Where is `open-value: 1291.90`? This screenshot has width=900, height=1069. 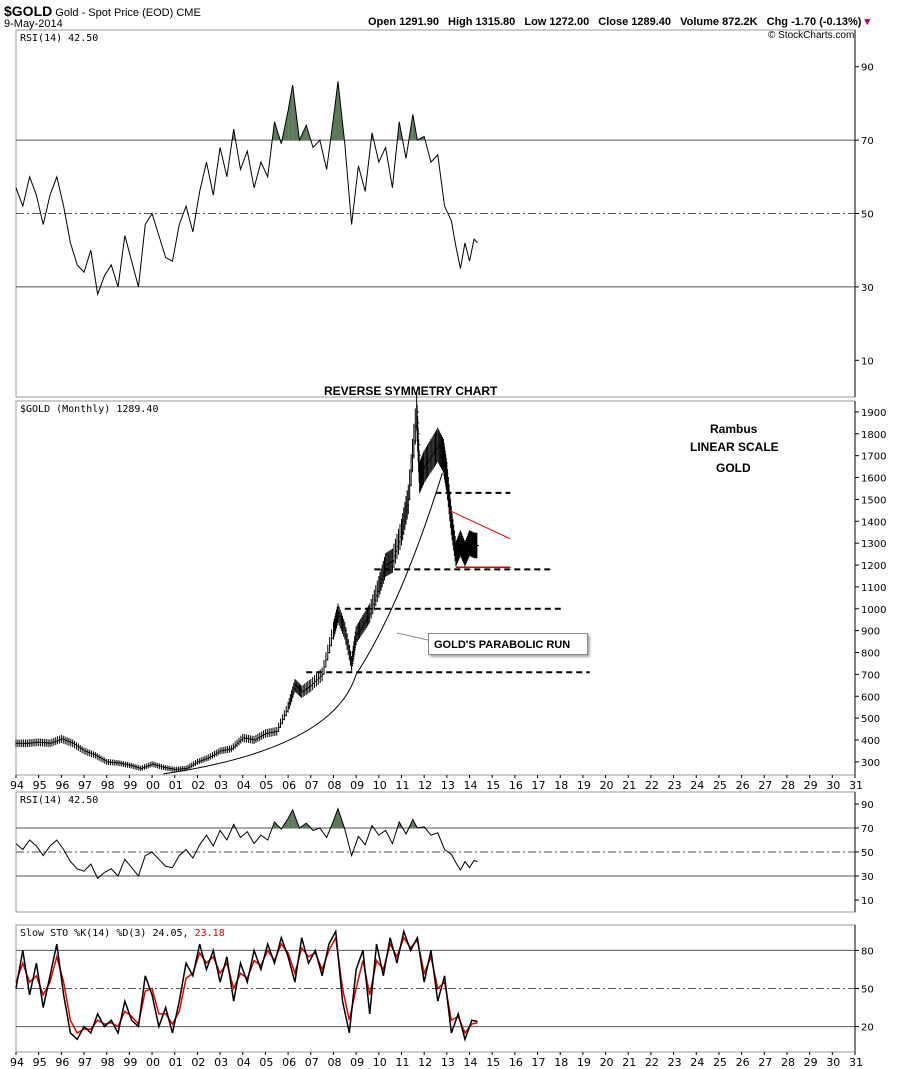 open-value: 1291.90 is located at coordinates (419, 22).